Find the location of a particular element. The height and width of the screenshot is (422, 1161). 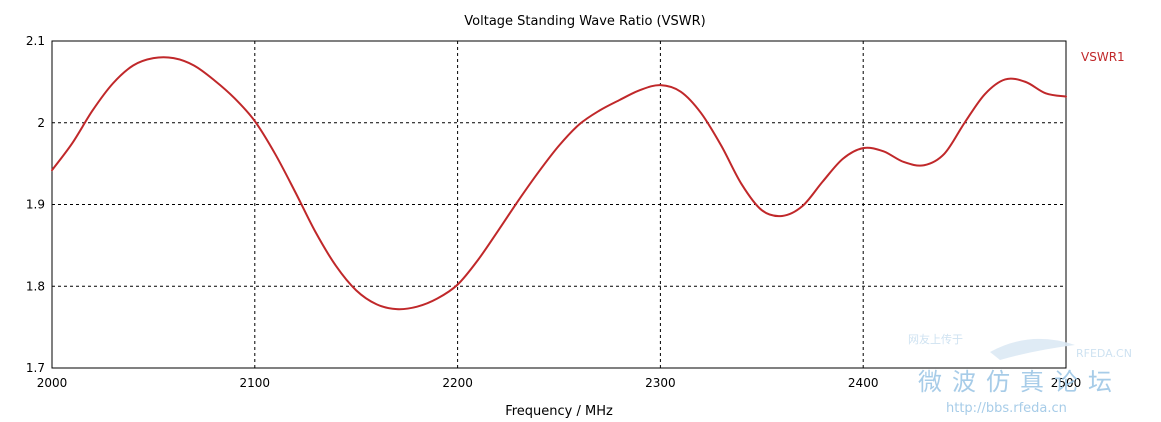

watermark-wing-icon is located at coordinates (1032, 349).